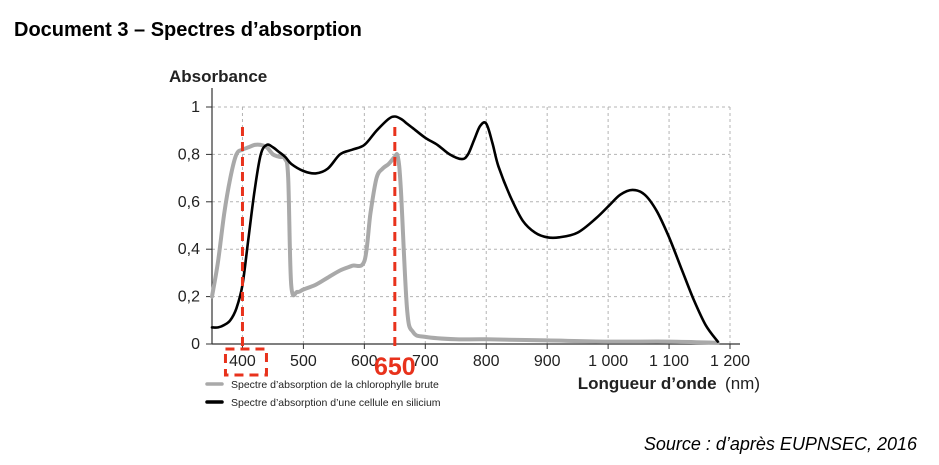 The width and height of the screenshot is (939, 465). What do you see at coordinates (189, 297) in the screenshot?
I see `y-tick-label: 0,2` at bounding box center [189, 297].